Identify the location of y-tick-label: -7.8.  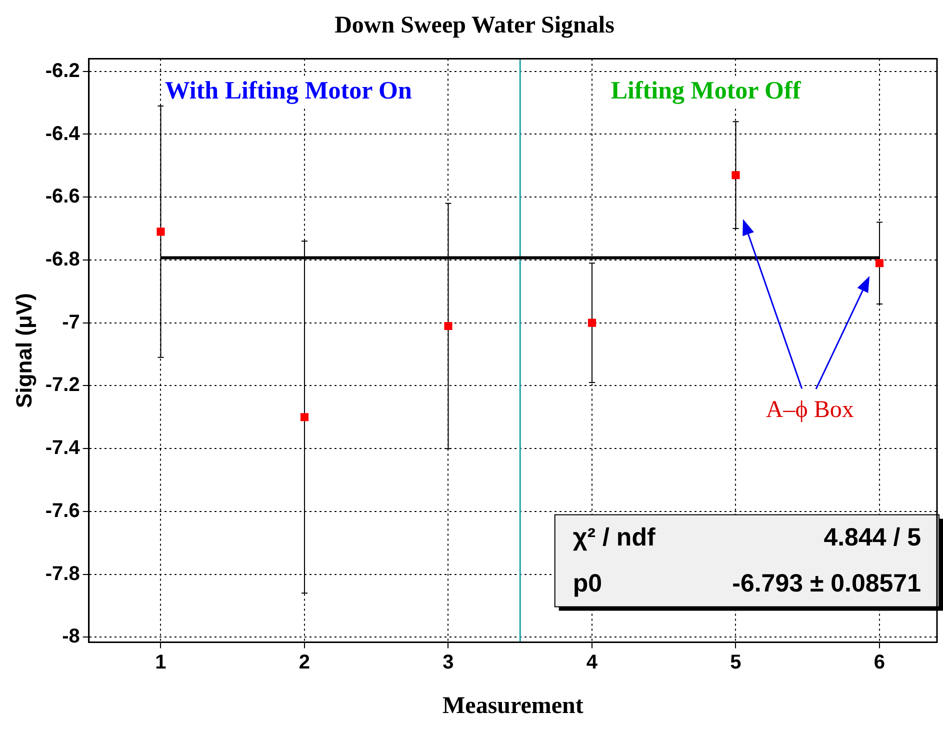
(62, 573).